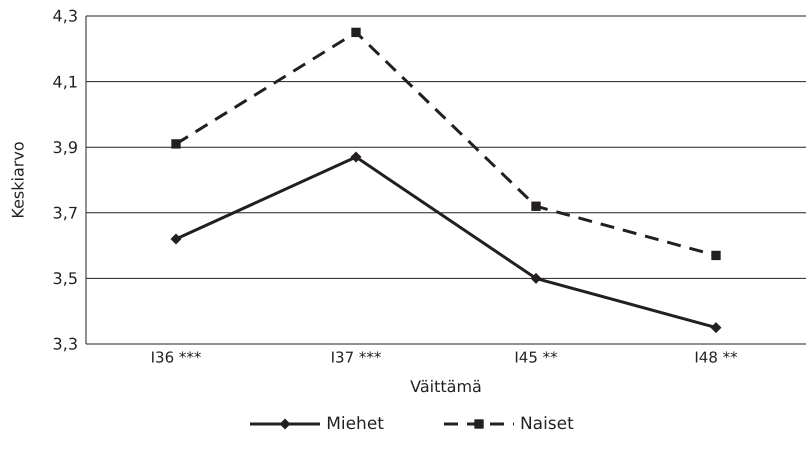  I want to click on y-tick-label: 3,3, so click(65, 344).